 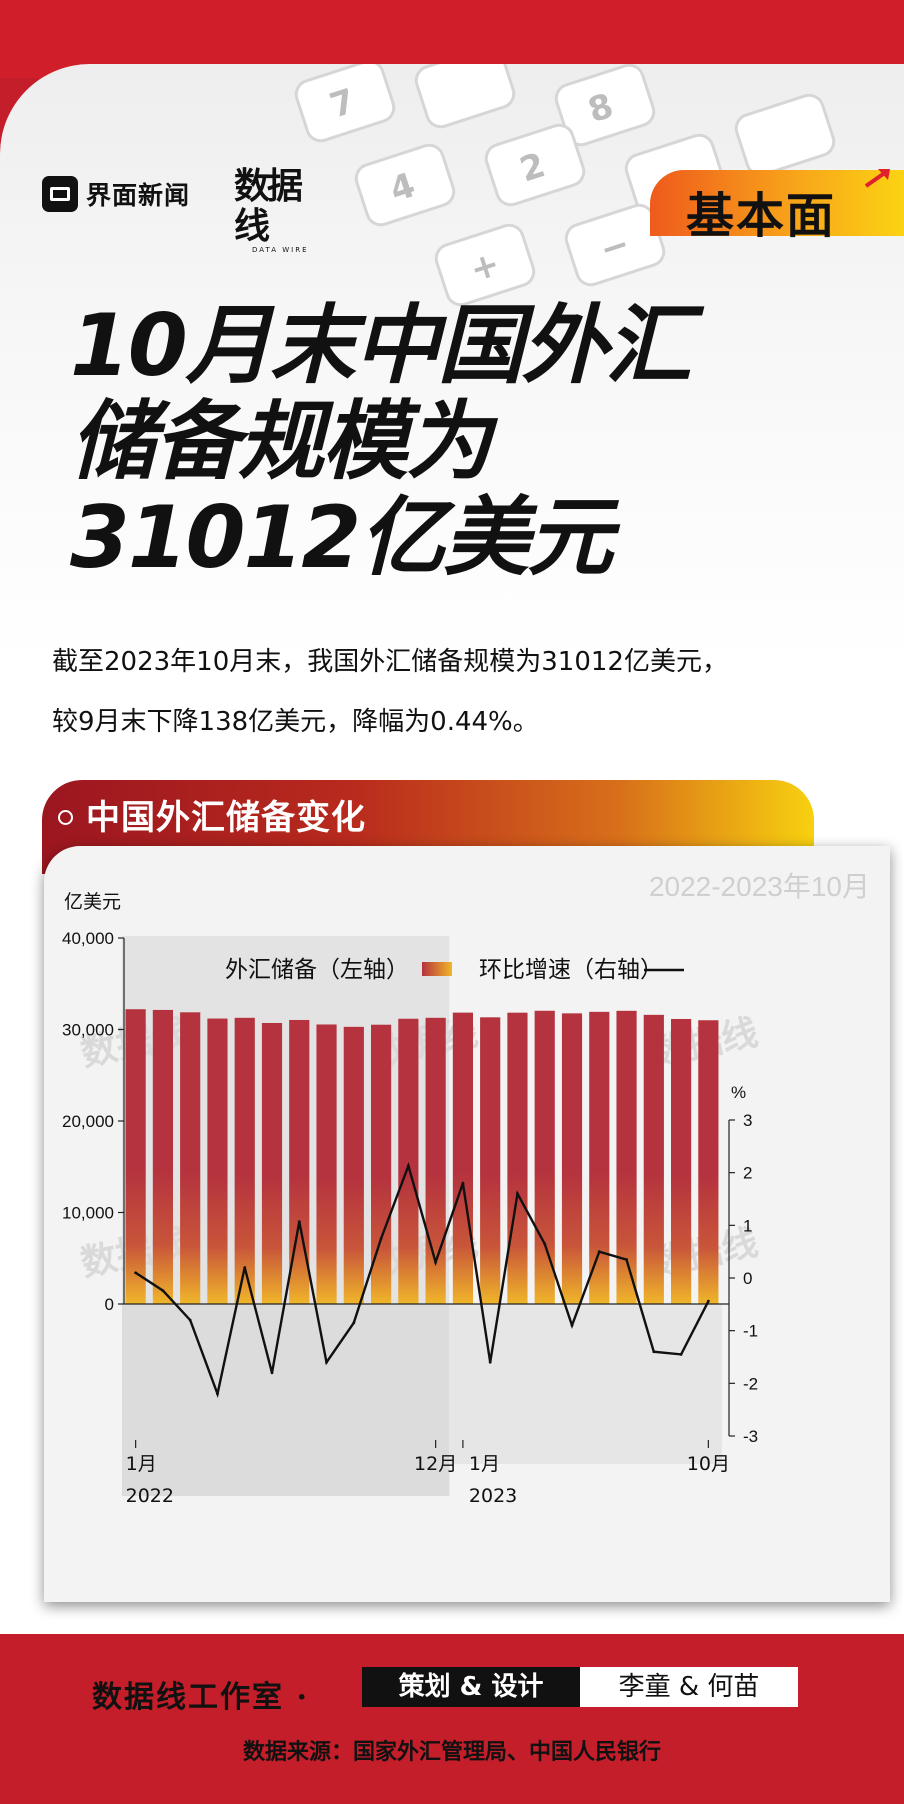 I want to click on studio-name: 数据线工作室 ·, so click(x=200, y=1697).